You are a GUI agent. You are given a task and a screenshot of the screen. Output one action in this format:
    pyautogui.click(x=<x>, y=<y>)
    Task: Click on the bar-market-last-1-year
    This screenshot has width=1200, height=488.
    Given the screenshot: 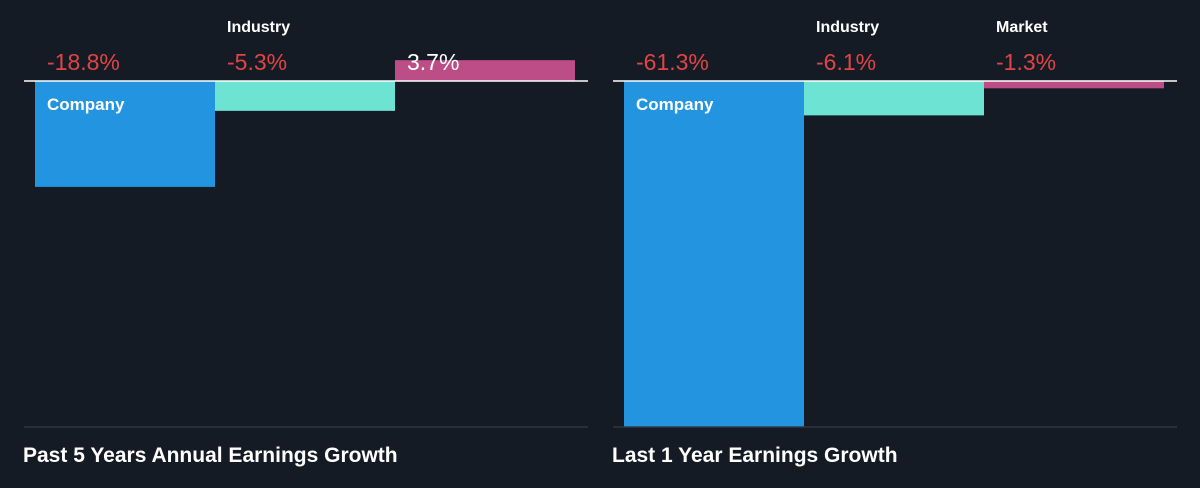 What is the action you would take?
    pyautogui.click(x=1074, y=85)
    